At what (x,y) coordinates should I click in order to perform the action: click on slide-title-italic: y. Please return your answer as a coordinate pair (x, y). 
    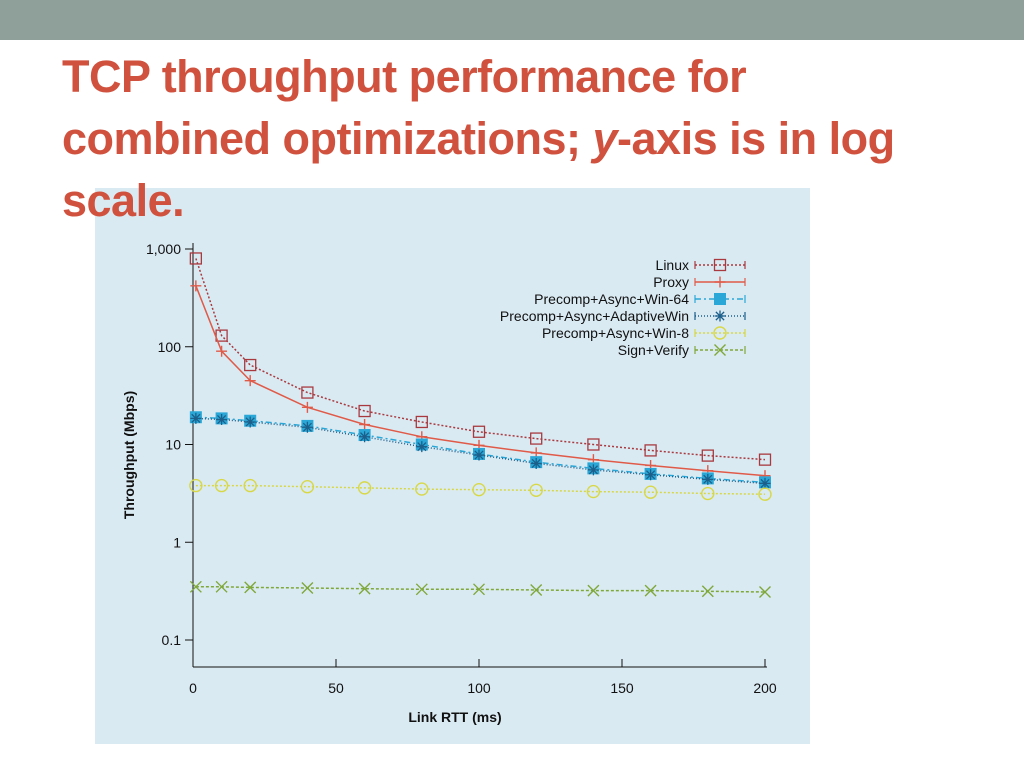
    Looking at the image, I should click on (605, 138).